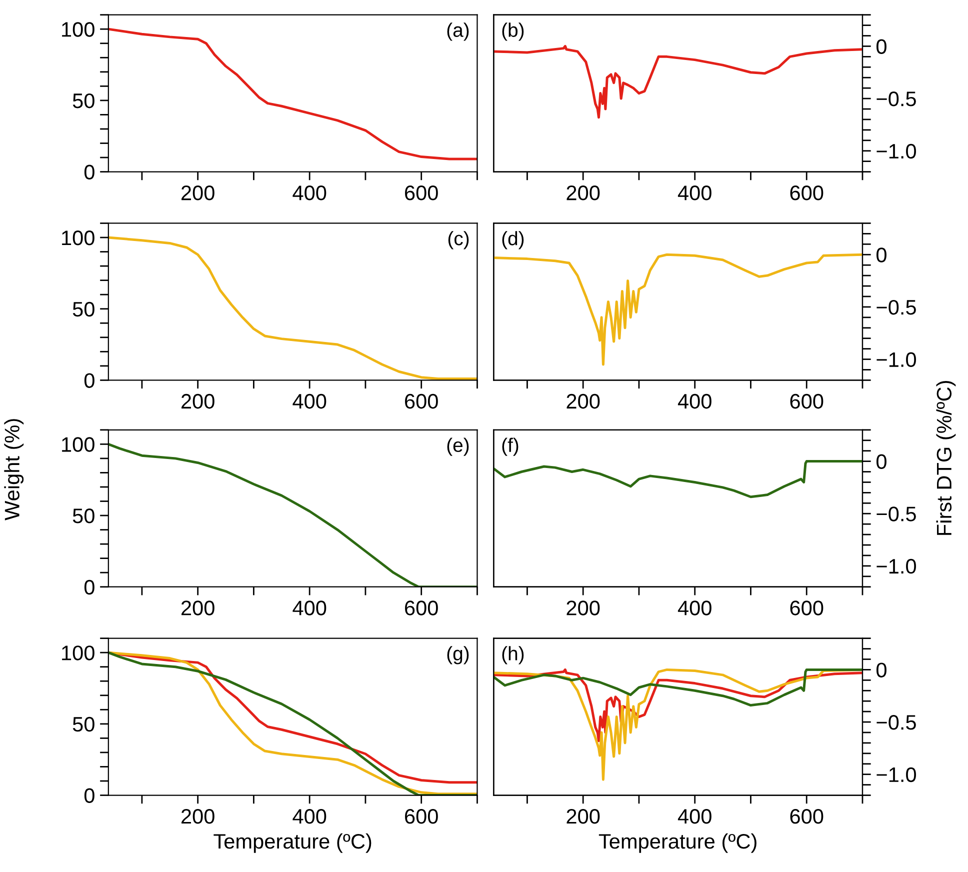 This screenshot has height=872, width=968. What do you see at coordinates (458, 31) in the screenshot?
I see `annotation: (a)` at bounding box center [458, 31].